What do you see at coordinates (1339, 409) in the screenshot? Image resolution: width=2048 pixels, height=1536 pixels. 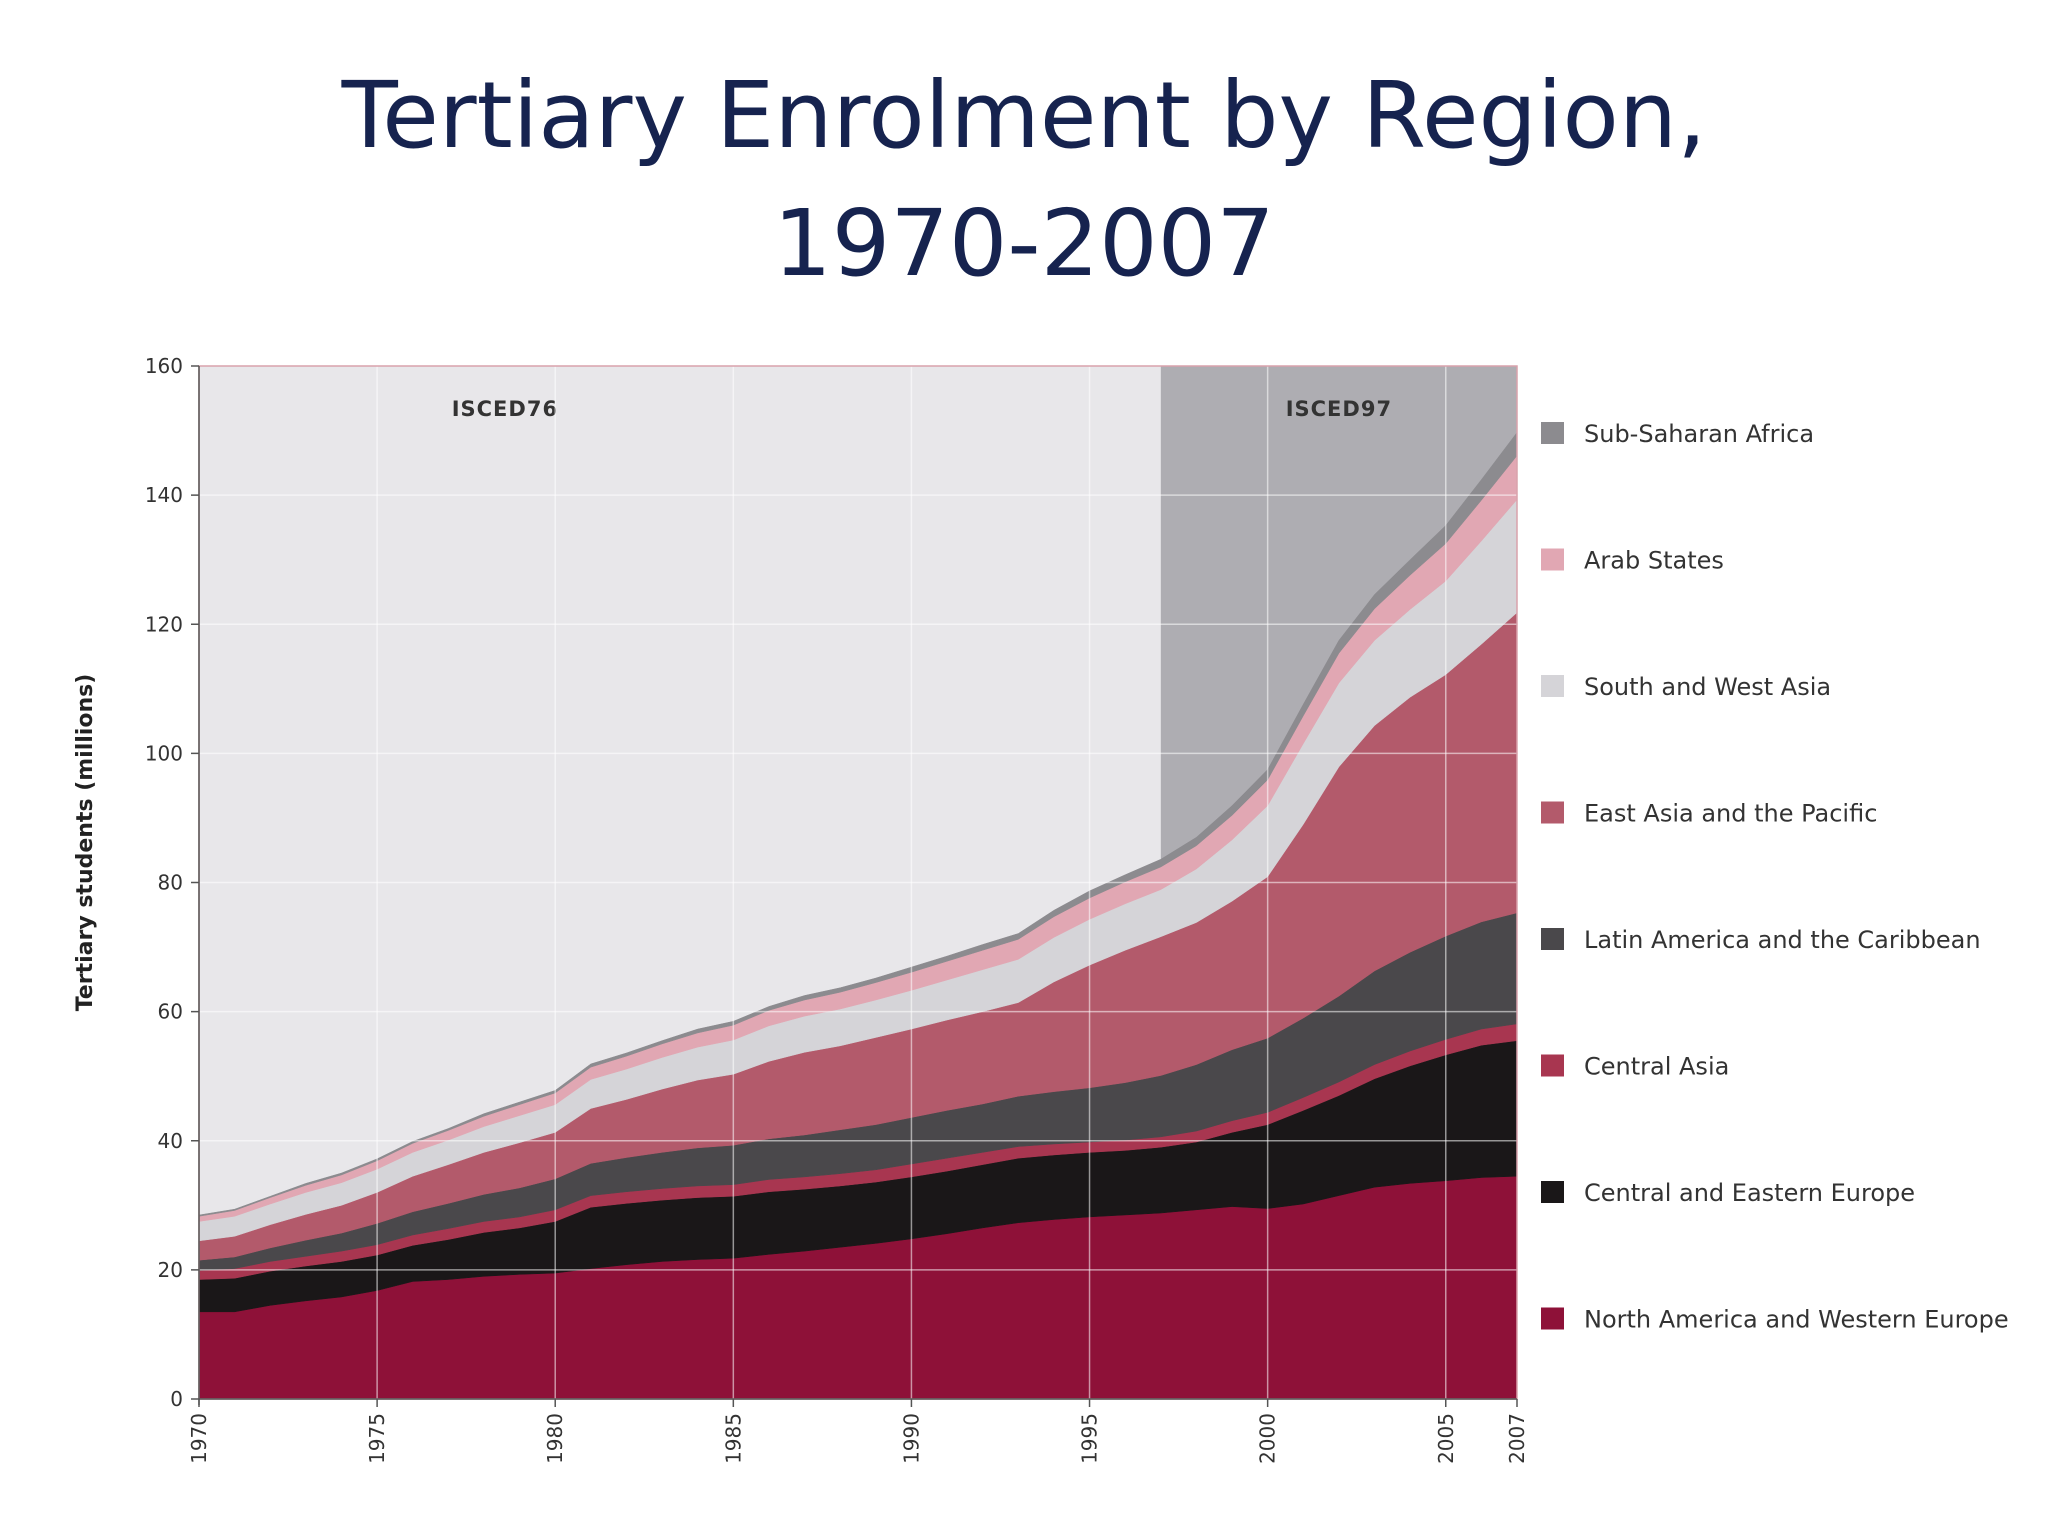 I see `period-label-isced97: ISCED97` at bounding box center [1339, 409].